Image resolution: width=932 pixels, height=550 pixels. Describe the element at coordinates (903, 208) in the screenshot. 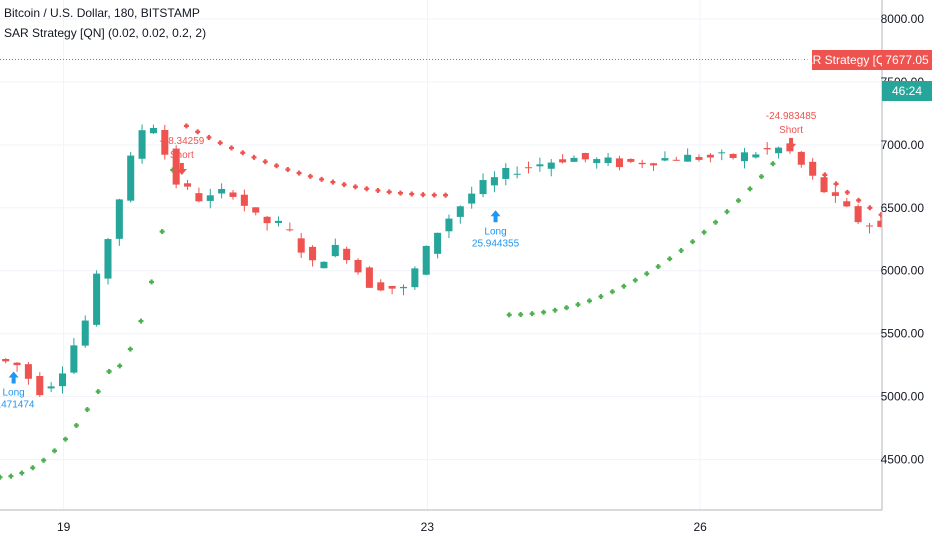

I see `price-tick-label: 6500.00` at that location.